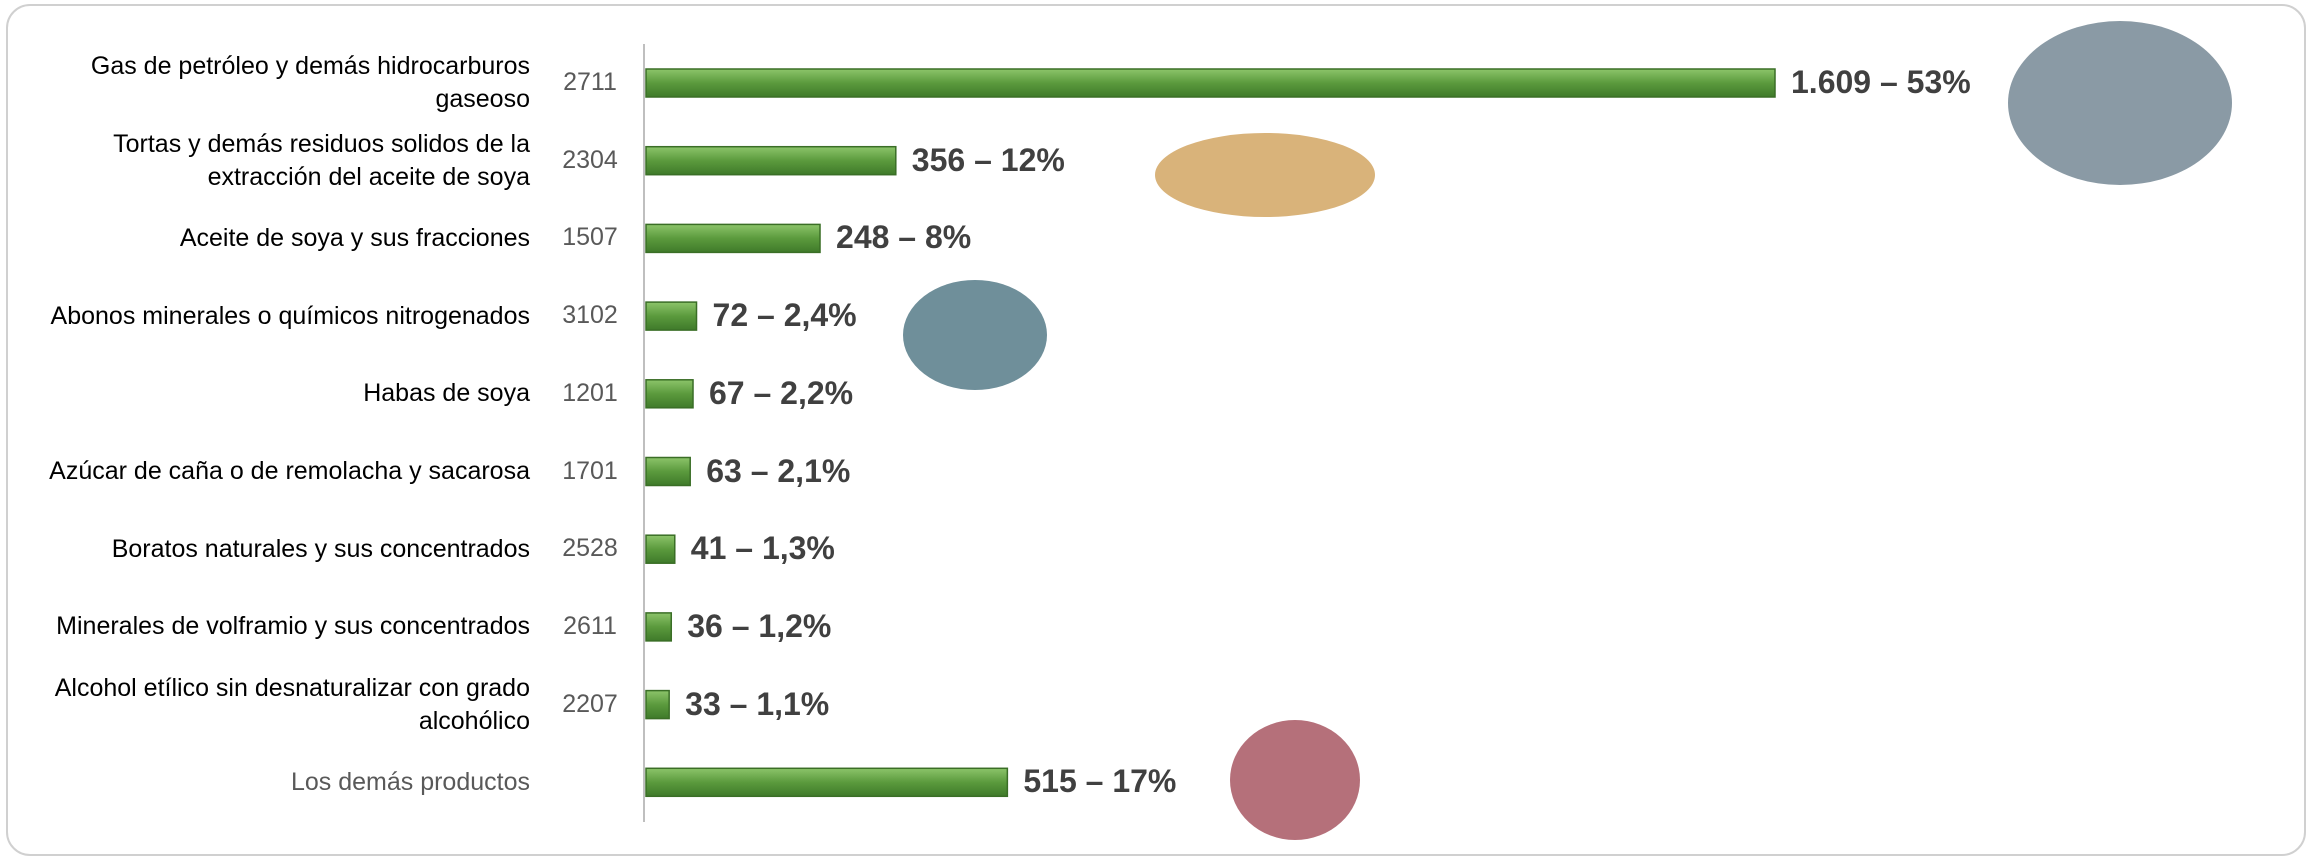  What do you see at coordinates (781, 392) in the screenshot?
I see `value-label: 67 – 2,2%` at bounding box center [781, 392].